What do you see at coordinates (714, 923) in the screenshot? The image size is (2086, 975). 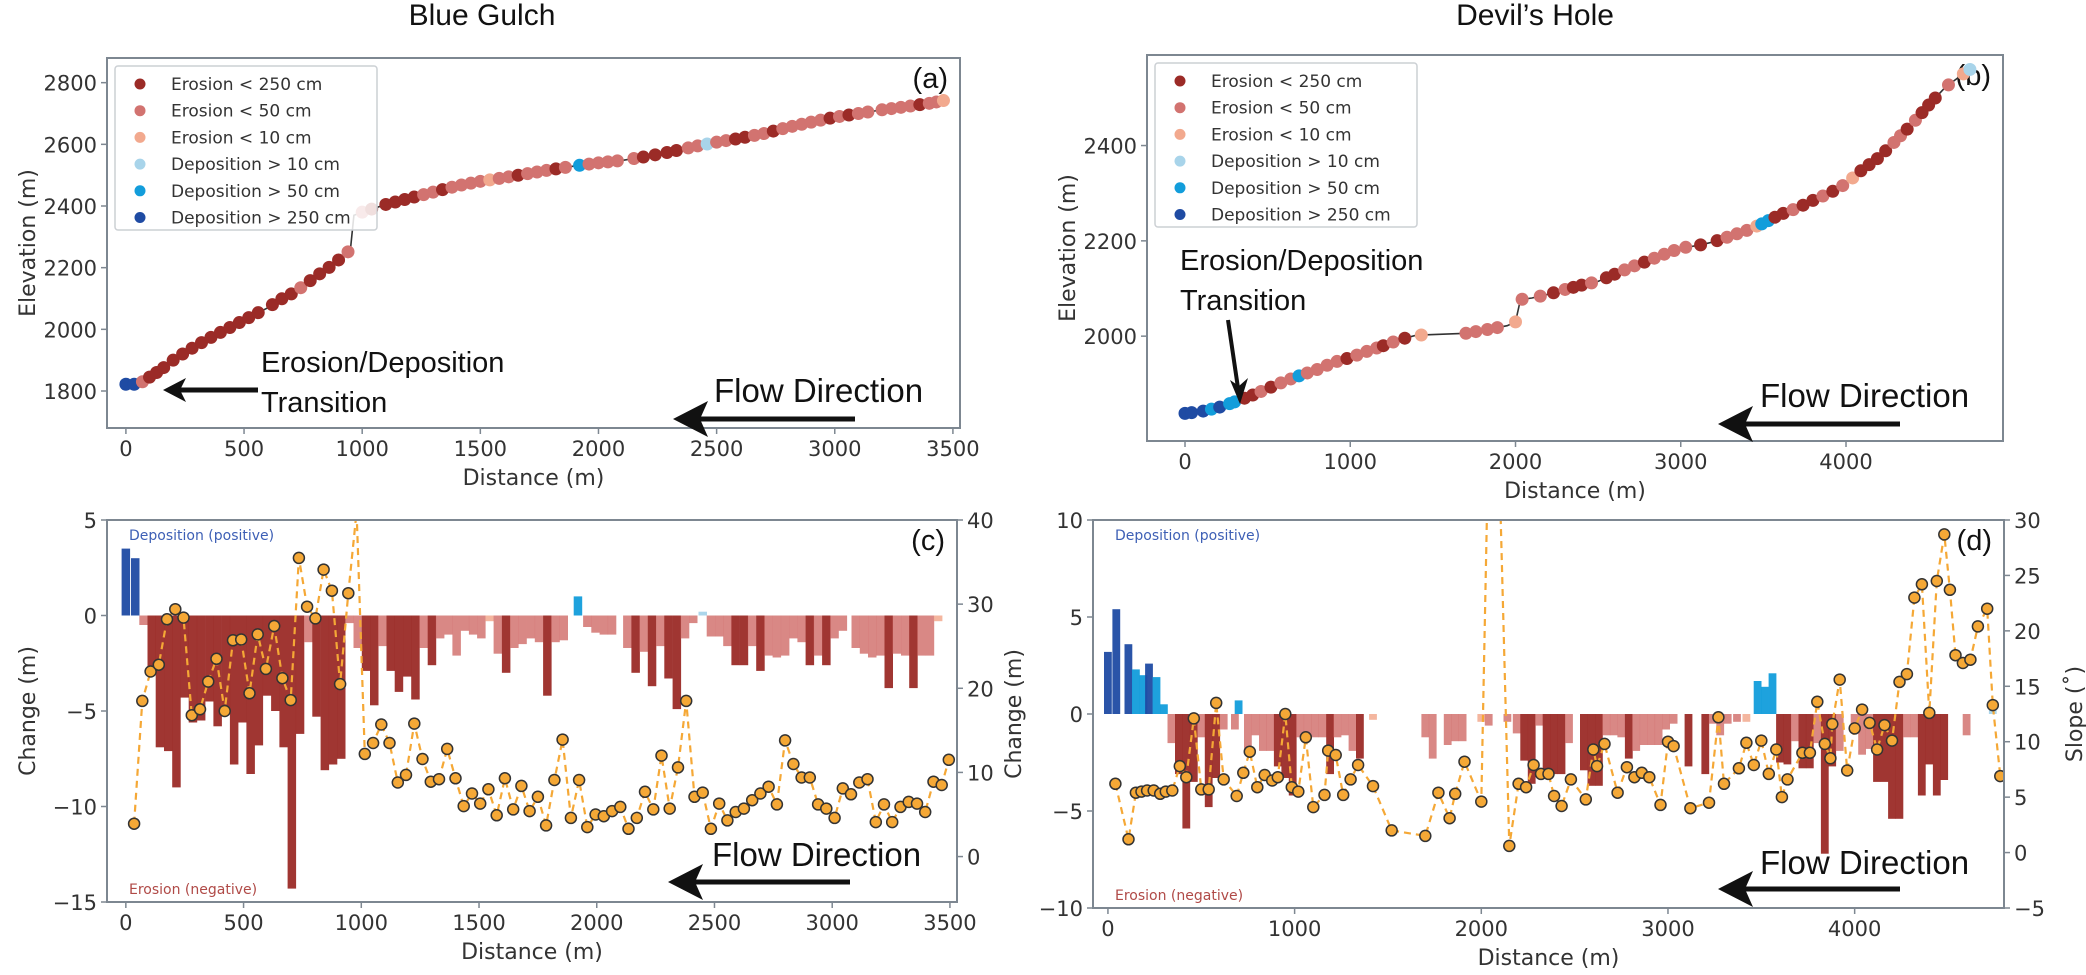 I see `x-tick-label: 2500` at bounding box center [714, 923].